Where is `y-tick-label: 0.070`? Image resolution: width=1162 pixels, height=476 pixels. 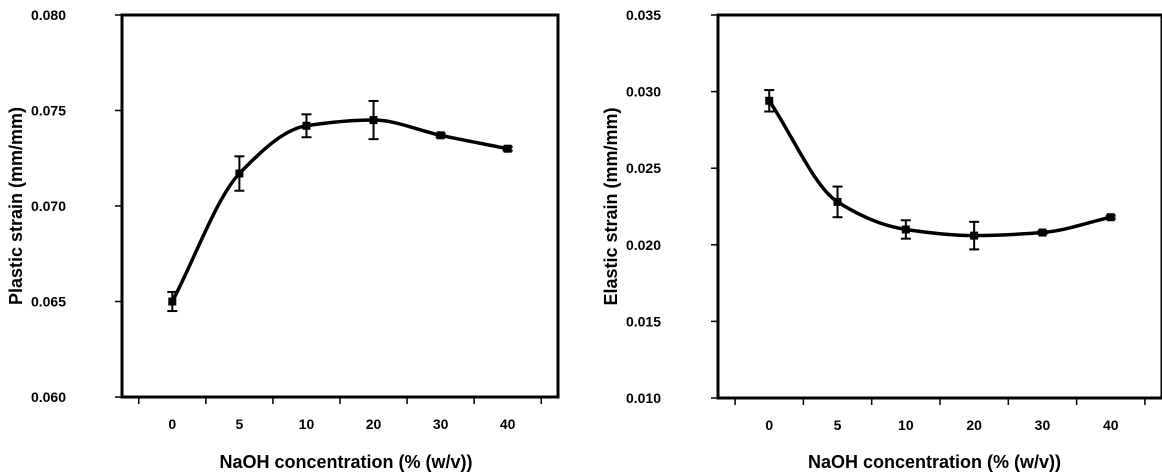 y-tick-label: 0.070 is located at coordinates (48, 206).